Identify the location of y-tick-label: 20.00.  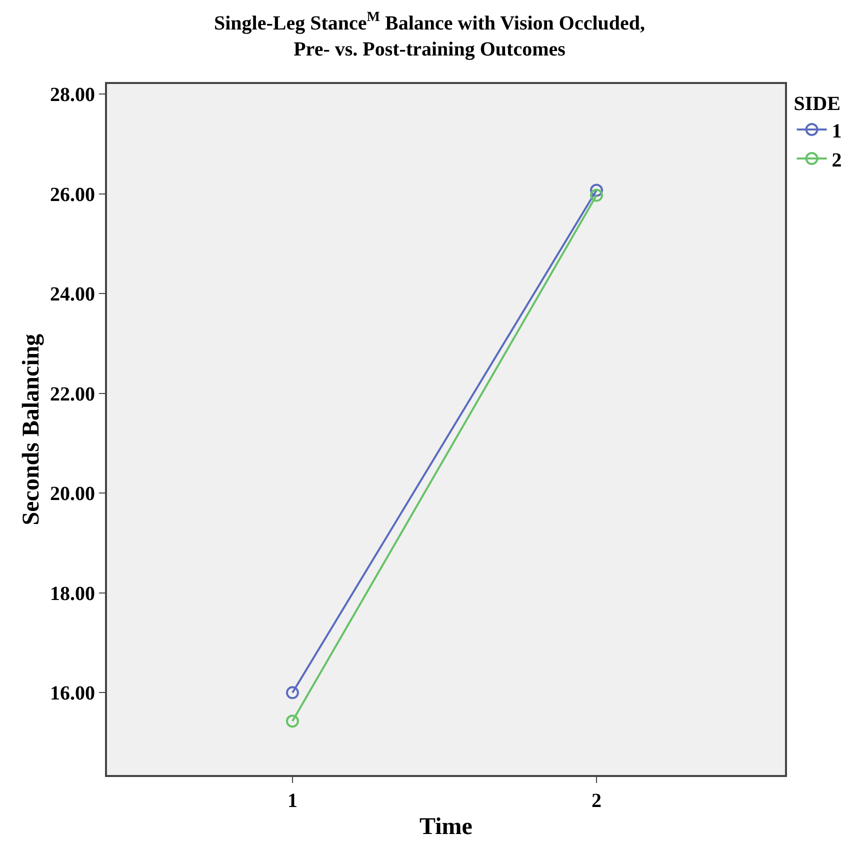
(72, 494).